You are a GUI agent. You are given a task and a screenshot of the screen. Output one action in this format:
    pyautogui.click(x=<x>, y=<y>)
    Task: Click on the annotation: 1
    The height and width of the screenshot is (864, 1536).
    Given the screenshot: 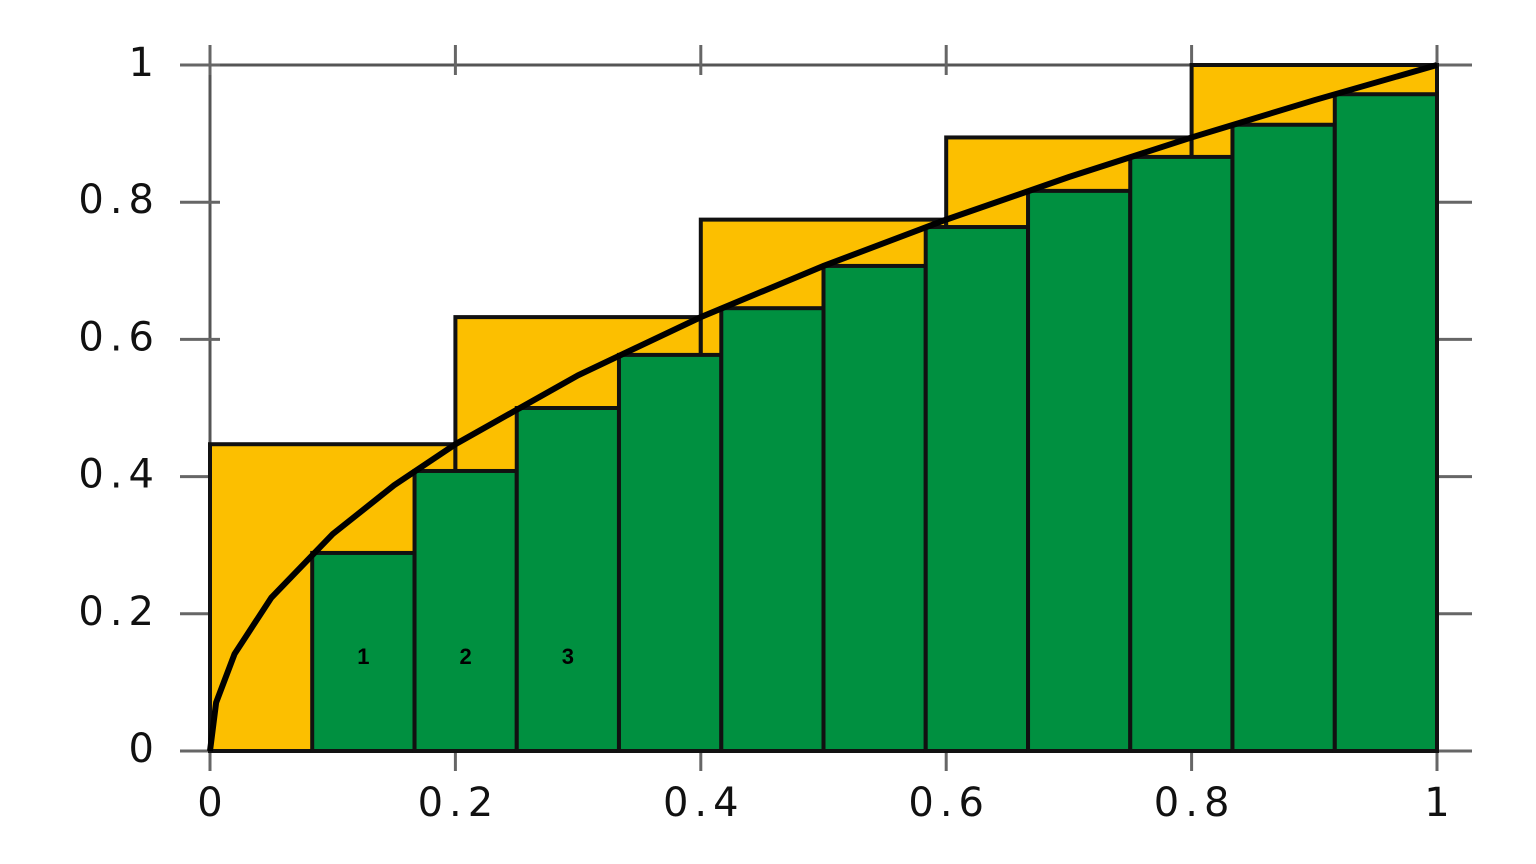 What is the action you would take?
    pyautogui.click(x=363, y=656)
    